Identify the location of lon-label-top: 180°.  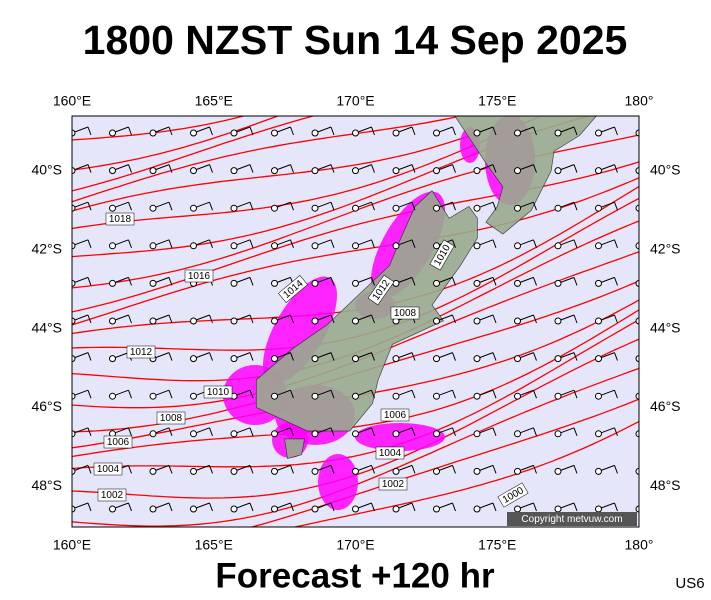
(639, 101).